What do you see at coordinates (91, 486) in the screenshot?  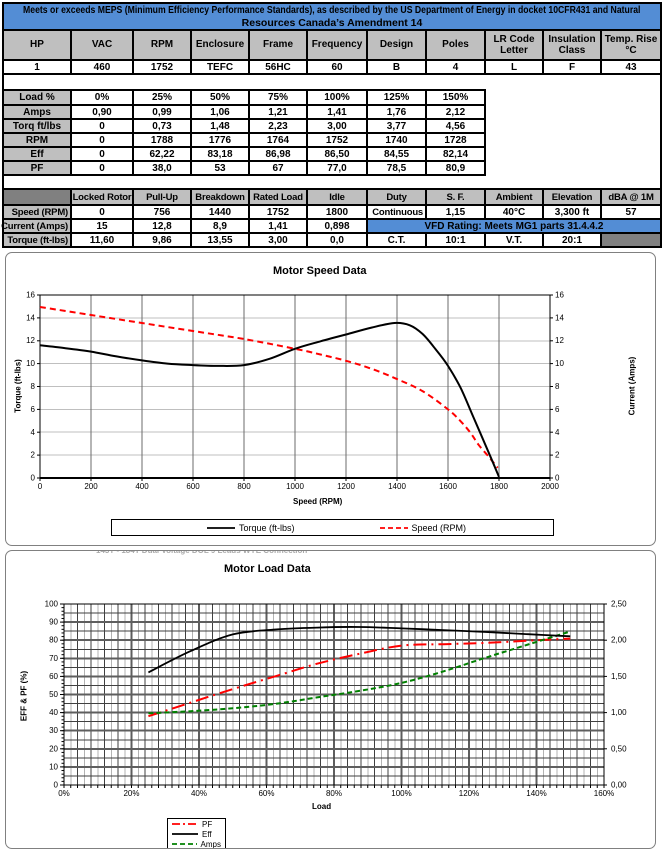 I see `svg-text: 200` at bounding box center [91, 486].